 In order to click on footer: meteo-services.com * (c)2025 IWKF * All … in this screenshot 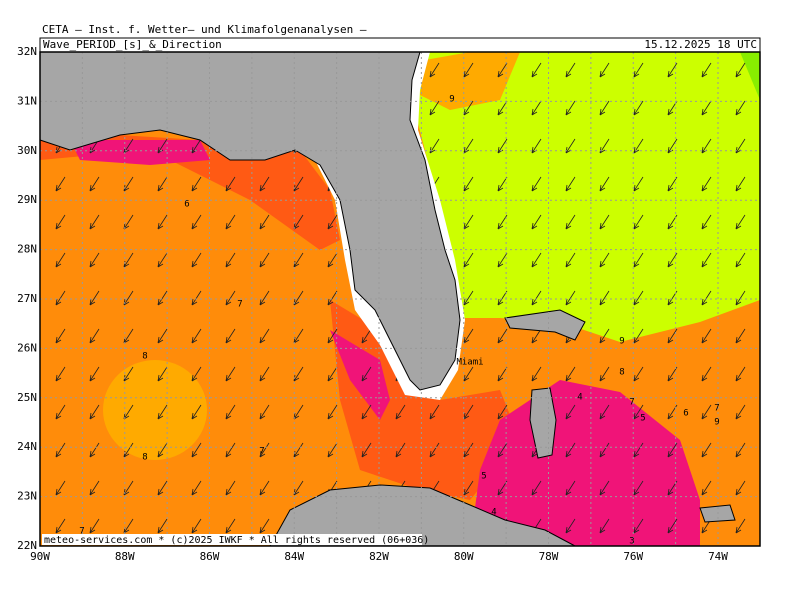, I will do `click(236, 540)`.